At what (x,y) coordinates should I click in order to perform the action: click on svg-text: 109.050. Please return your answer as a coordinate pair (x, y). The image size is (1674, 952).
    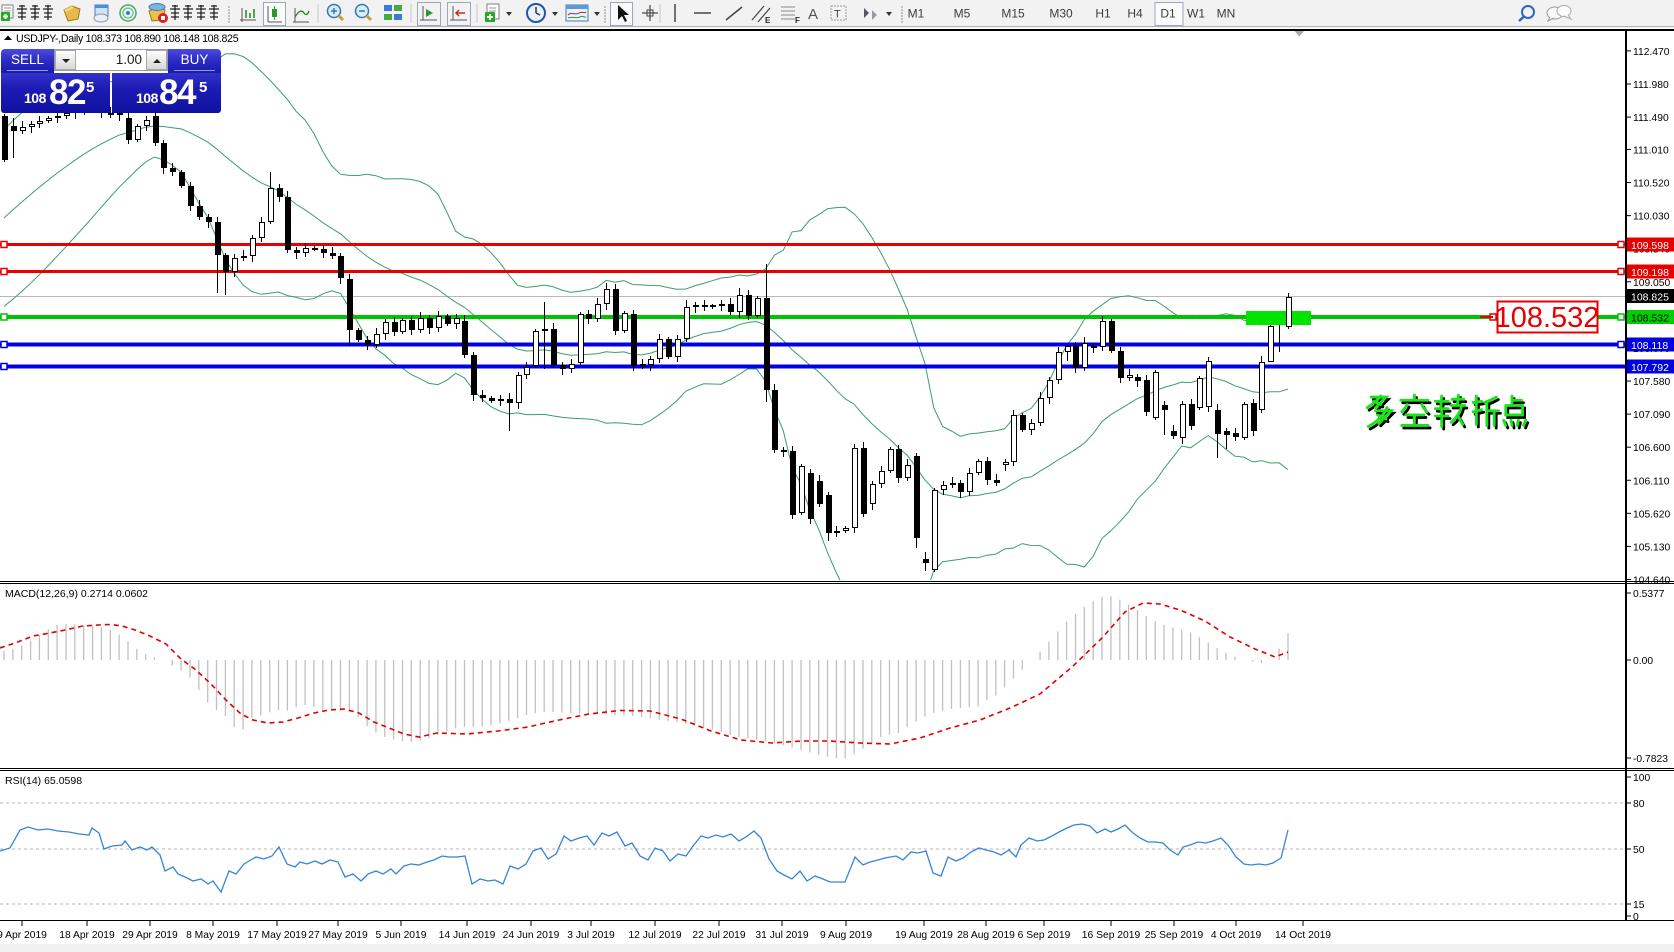
    Looking at the image, I should click on (1651, 283).